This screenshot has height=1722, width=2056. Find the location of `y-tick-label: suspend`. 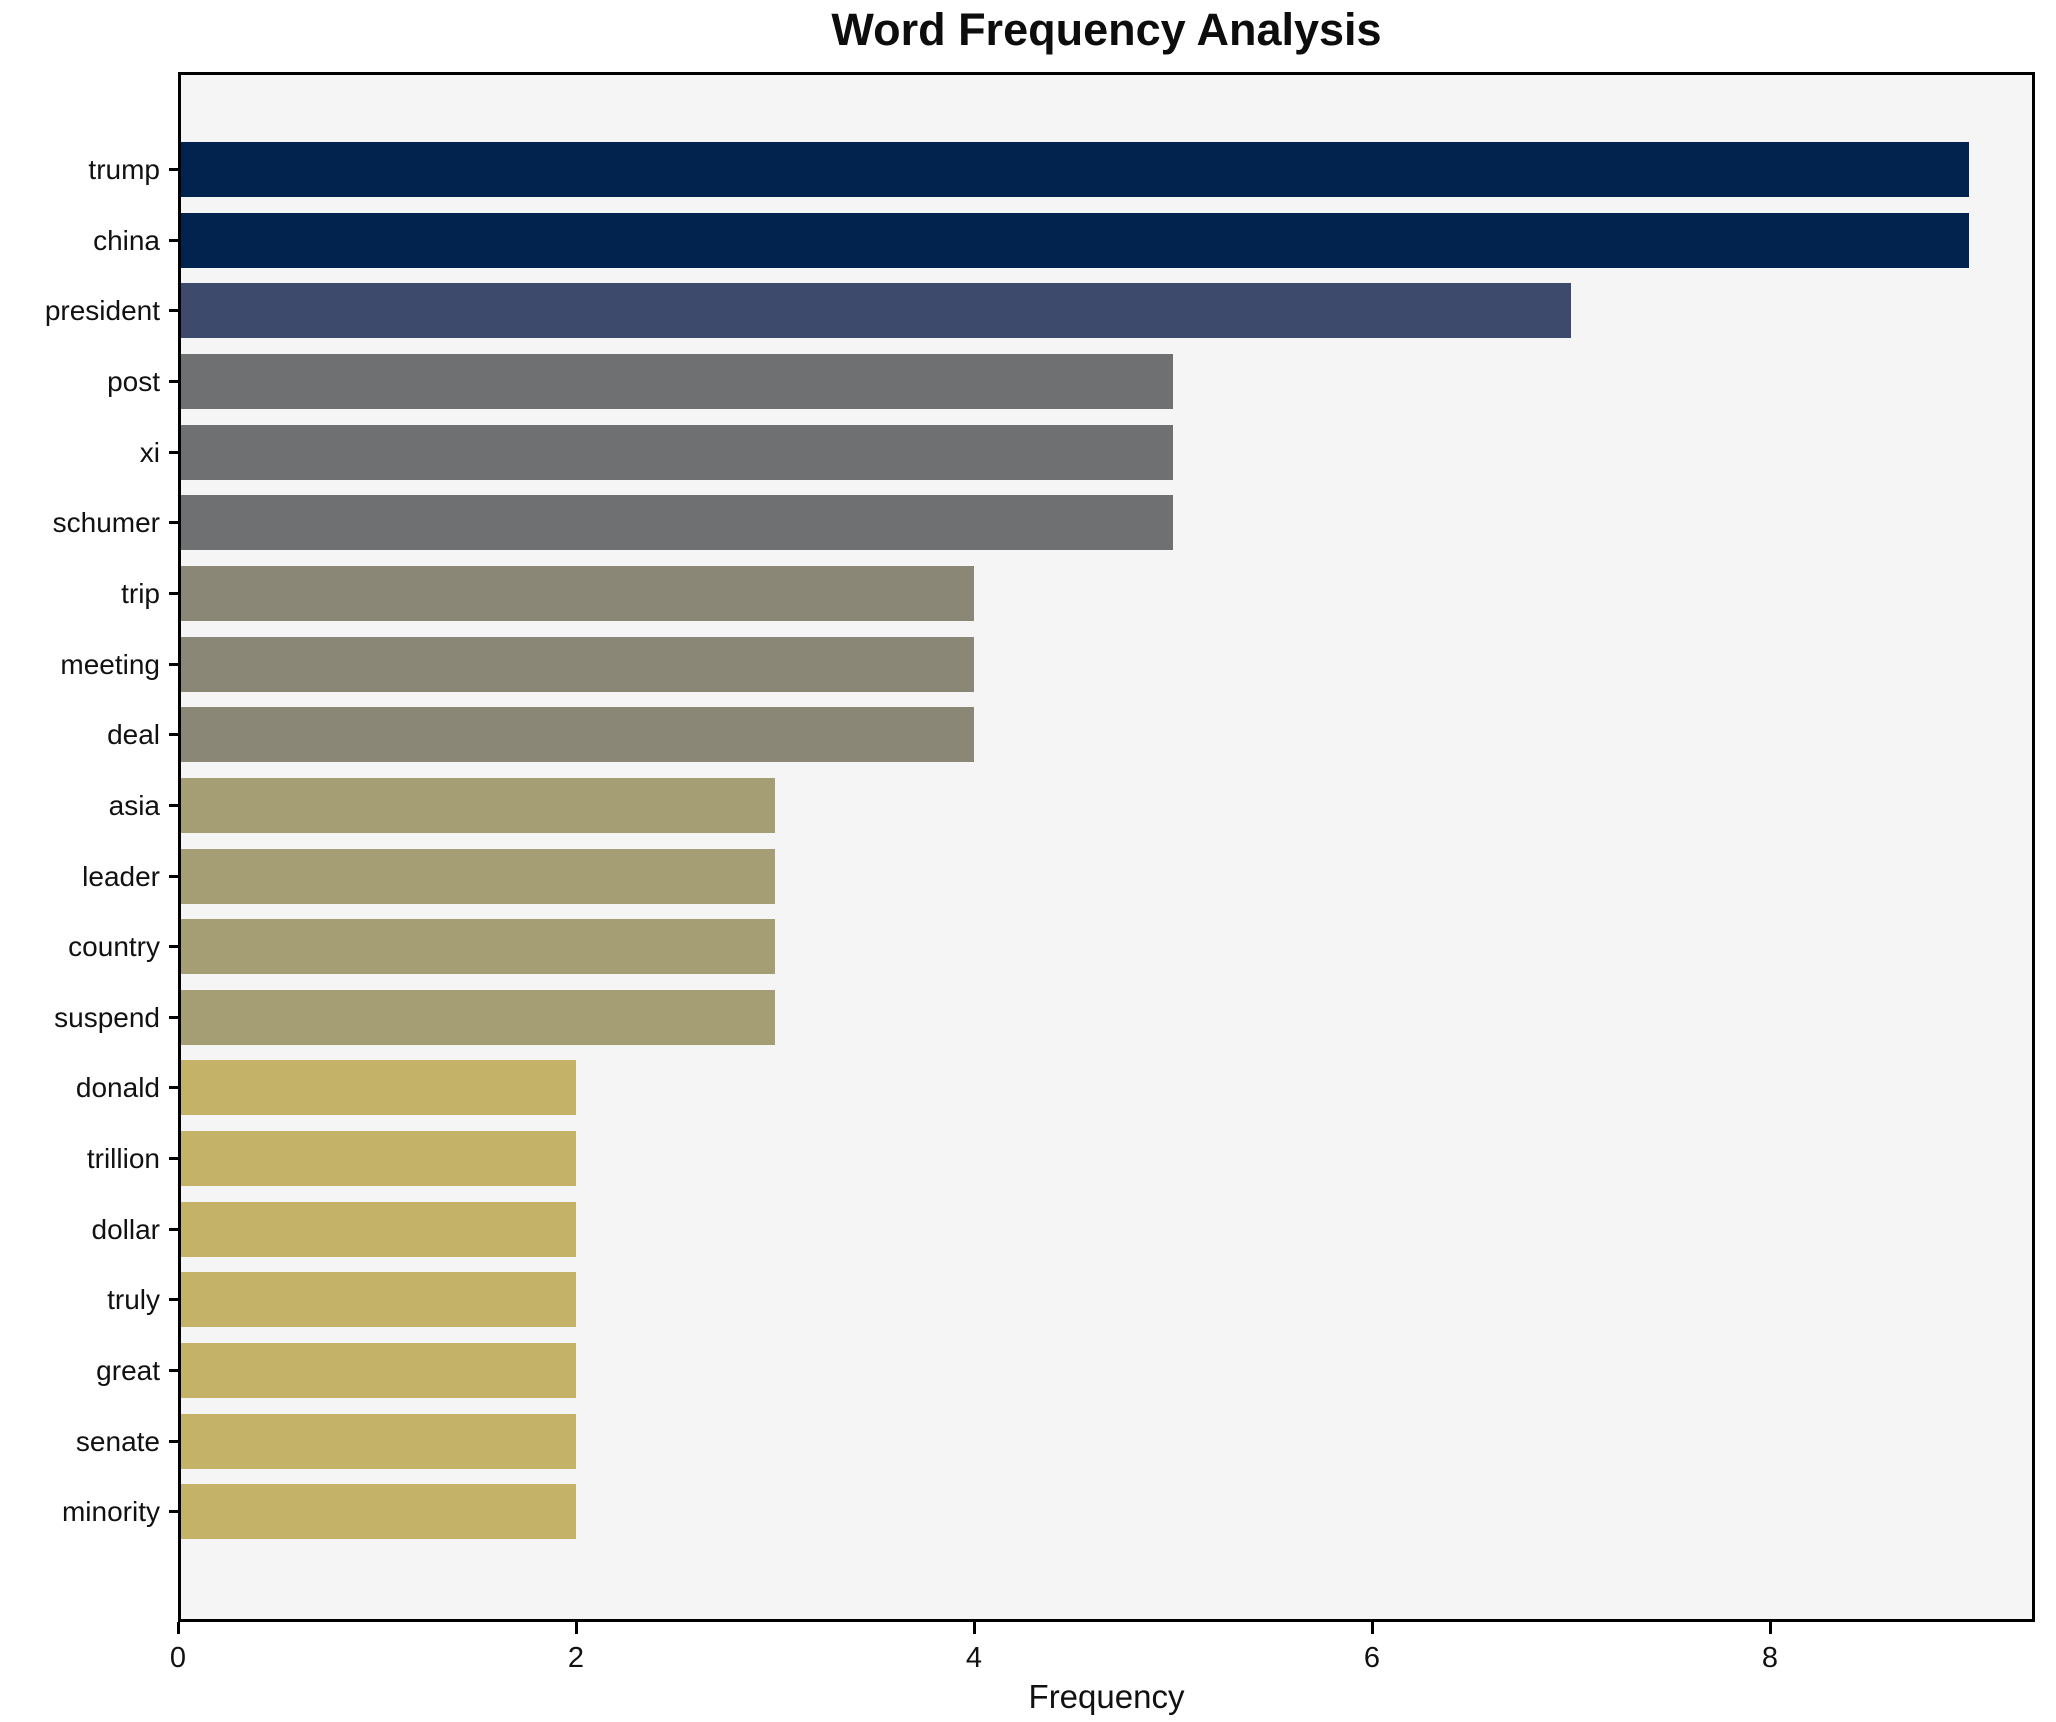

y-tick-label: suspend is located at coordinates (107, 1017).